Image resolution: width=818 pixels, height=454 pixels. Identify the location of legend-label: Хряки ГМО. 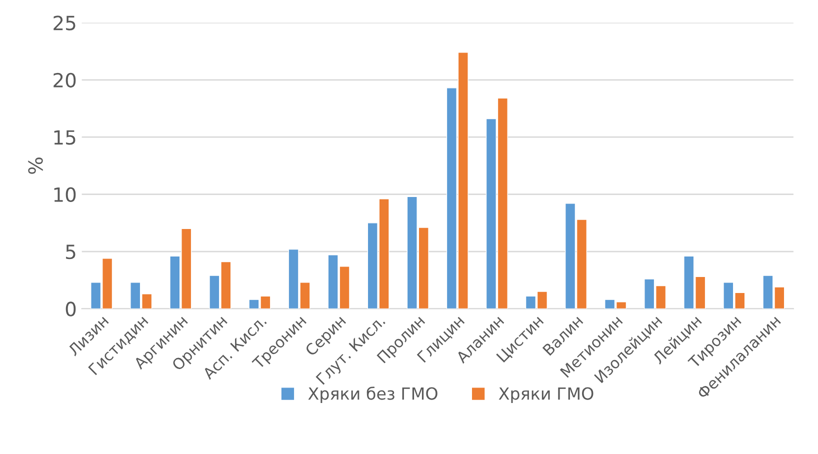
(546, 395).